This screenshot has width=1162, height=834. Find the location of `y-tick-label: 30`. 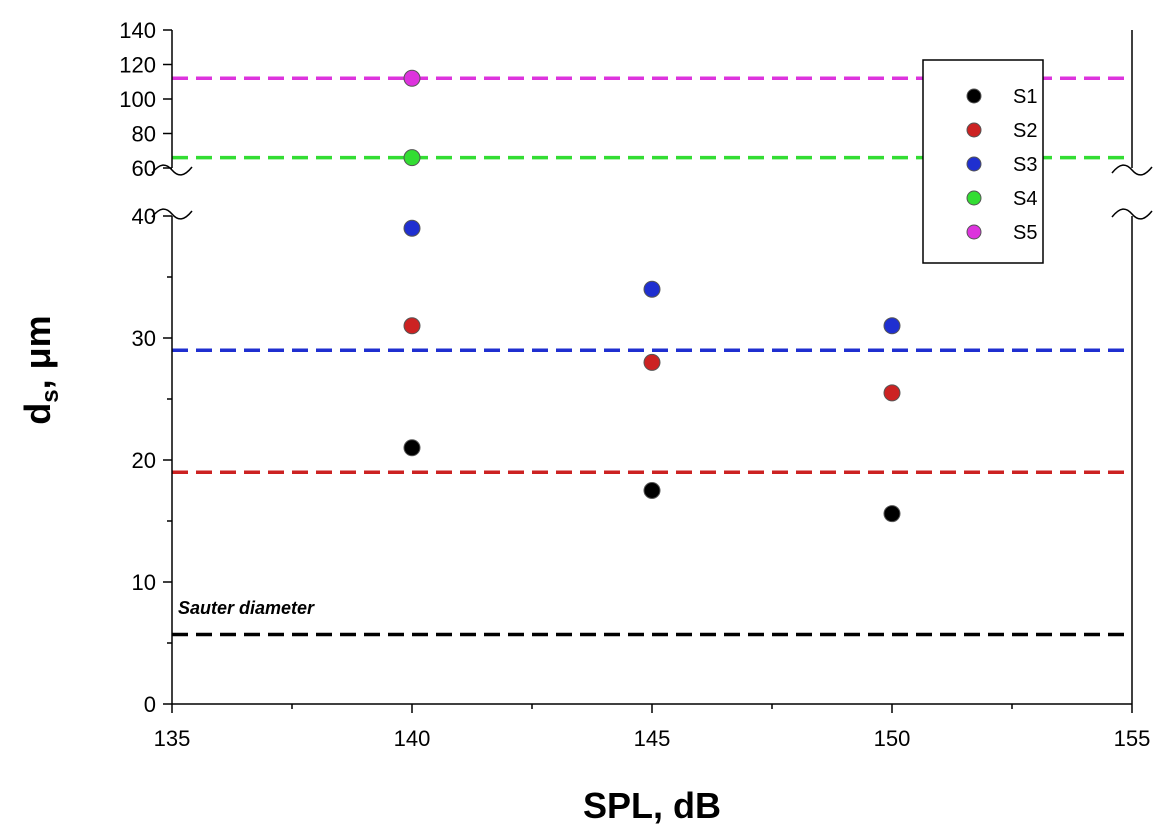

y-tick-label: 30 is located at coordinates (144, 338).